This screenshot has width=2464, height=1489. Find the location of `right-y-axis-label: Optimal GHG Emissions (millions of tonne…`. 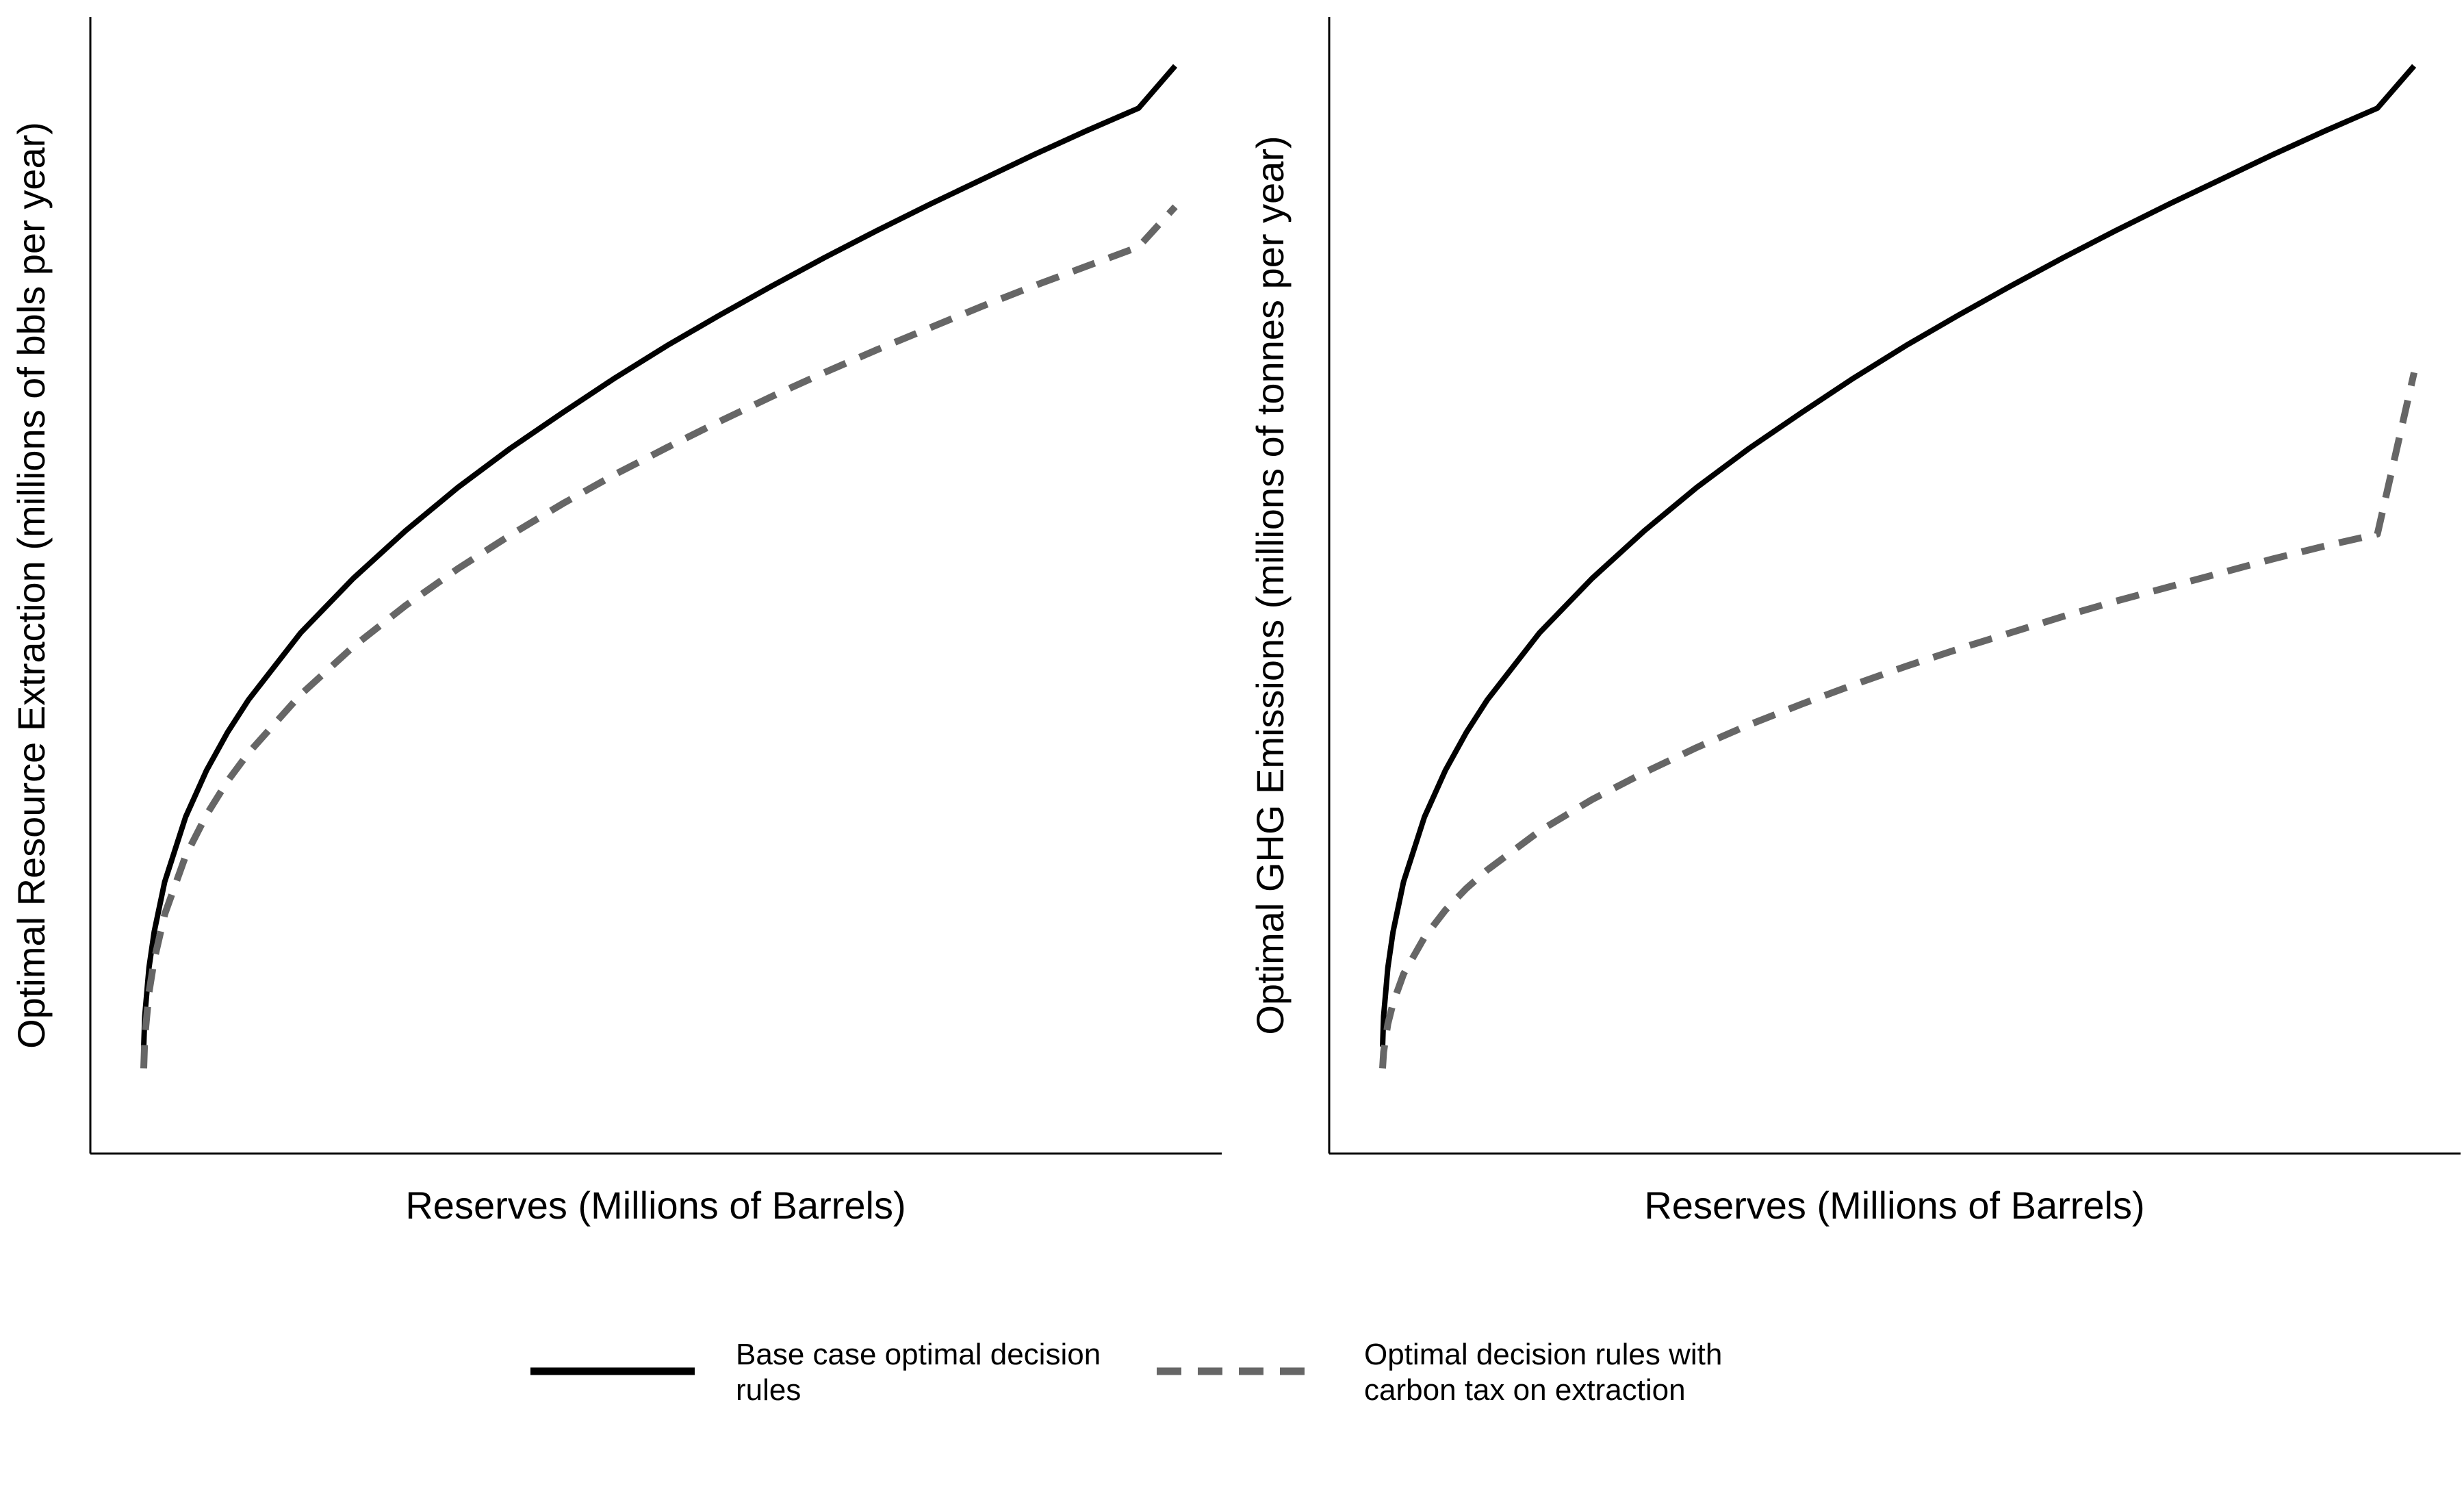

right-y-axis-label: Optimal GHG Emissions (millions of tonne… is located at coordinates (1270, 585).